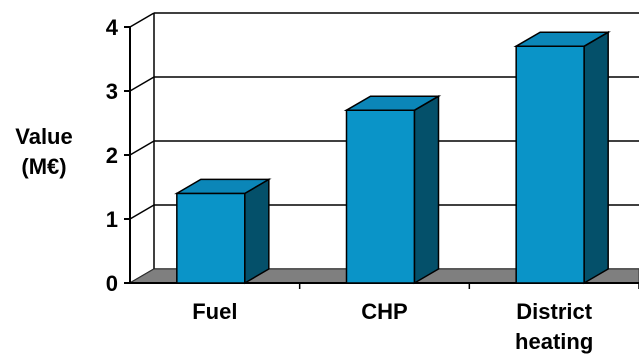  I want to click on y-tick-label: 4, so click(112, 27).